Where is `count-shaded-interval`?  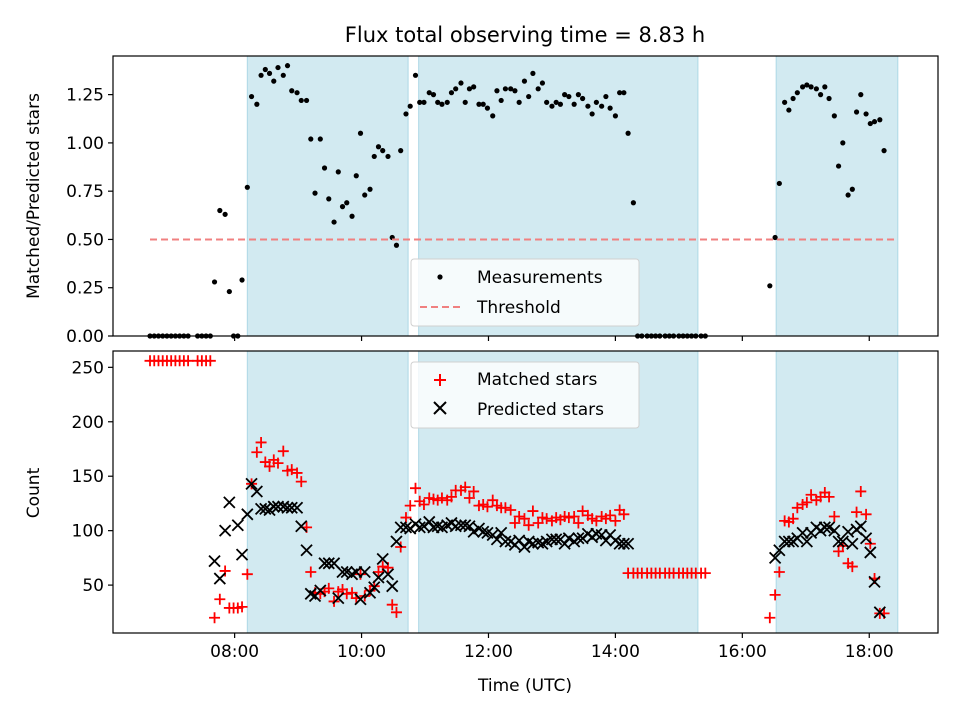
count-shaded-interval is located at coordinates (327, 492).